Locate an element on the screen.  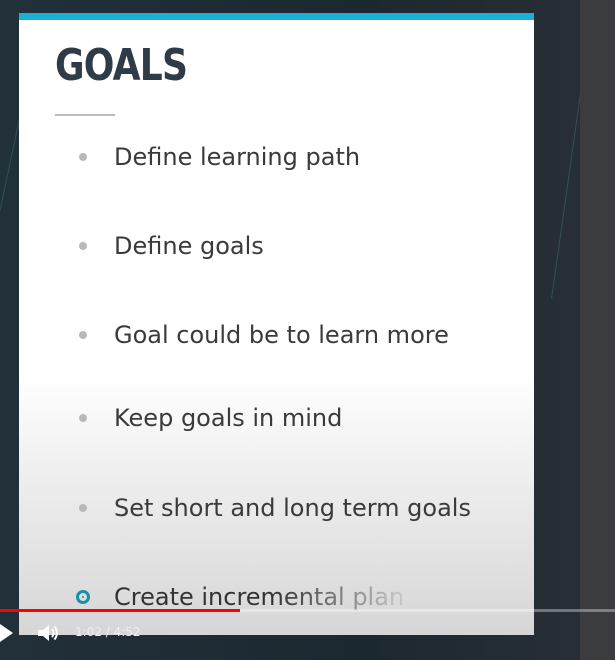
bullet-text: Define goals is located at coordinates (189, 246).